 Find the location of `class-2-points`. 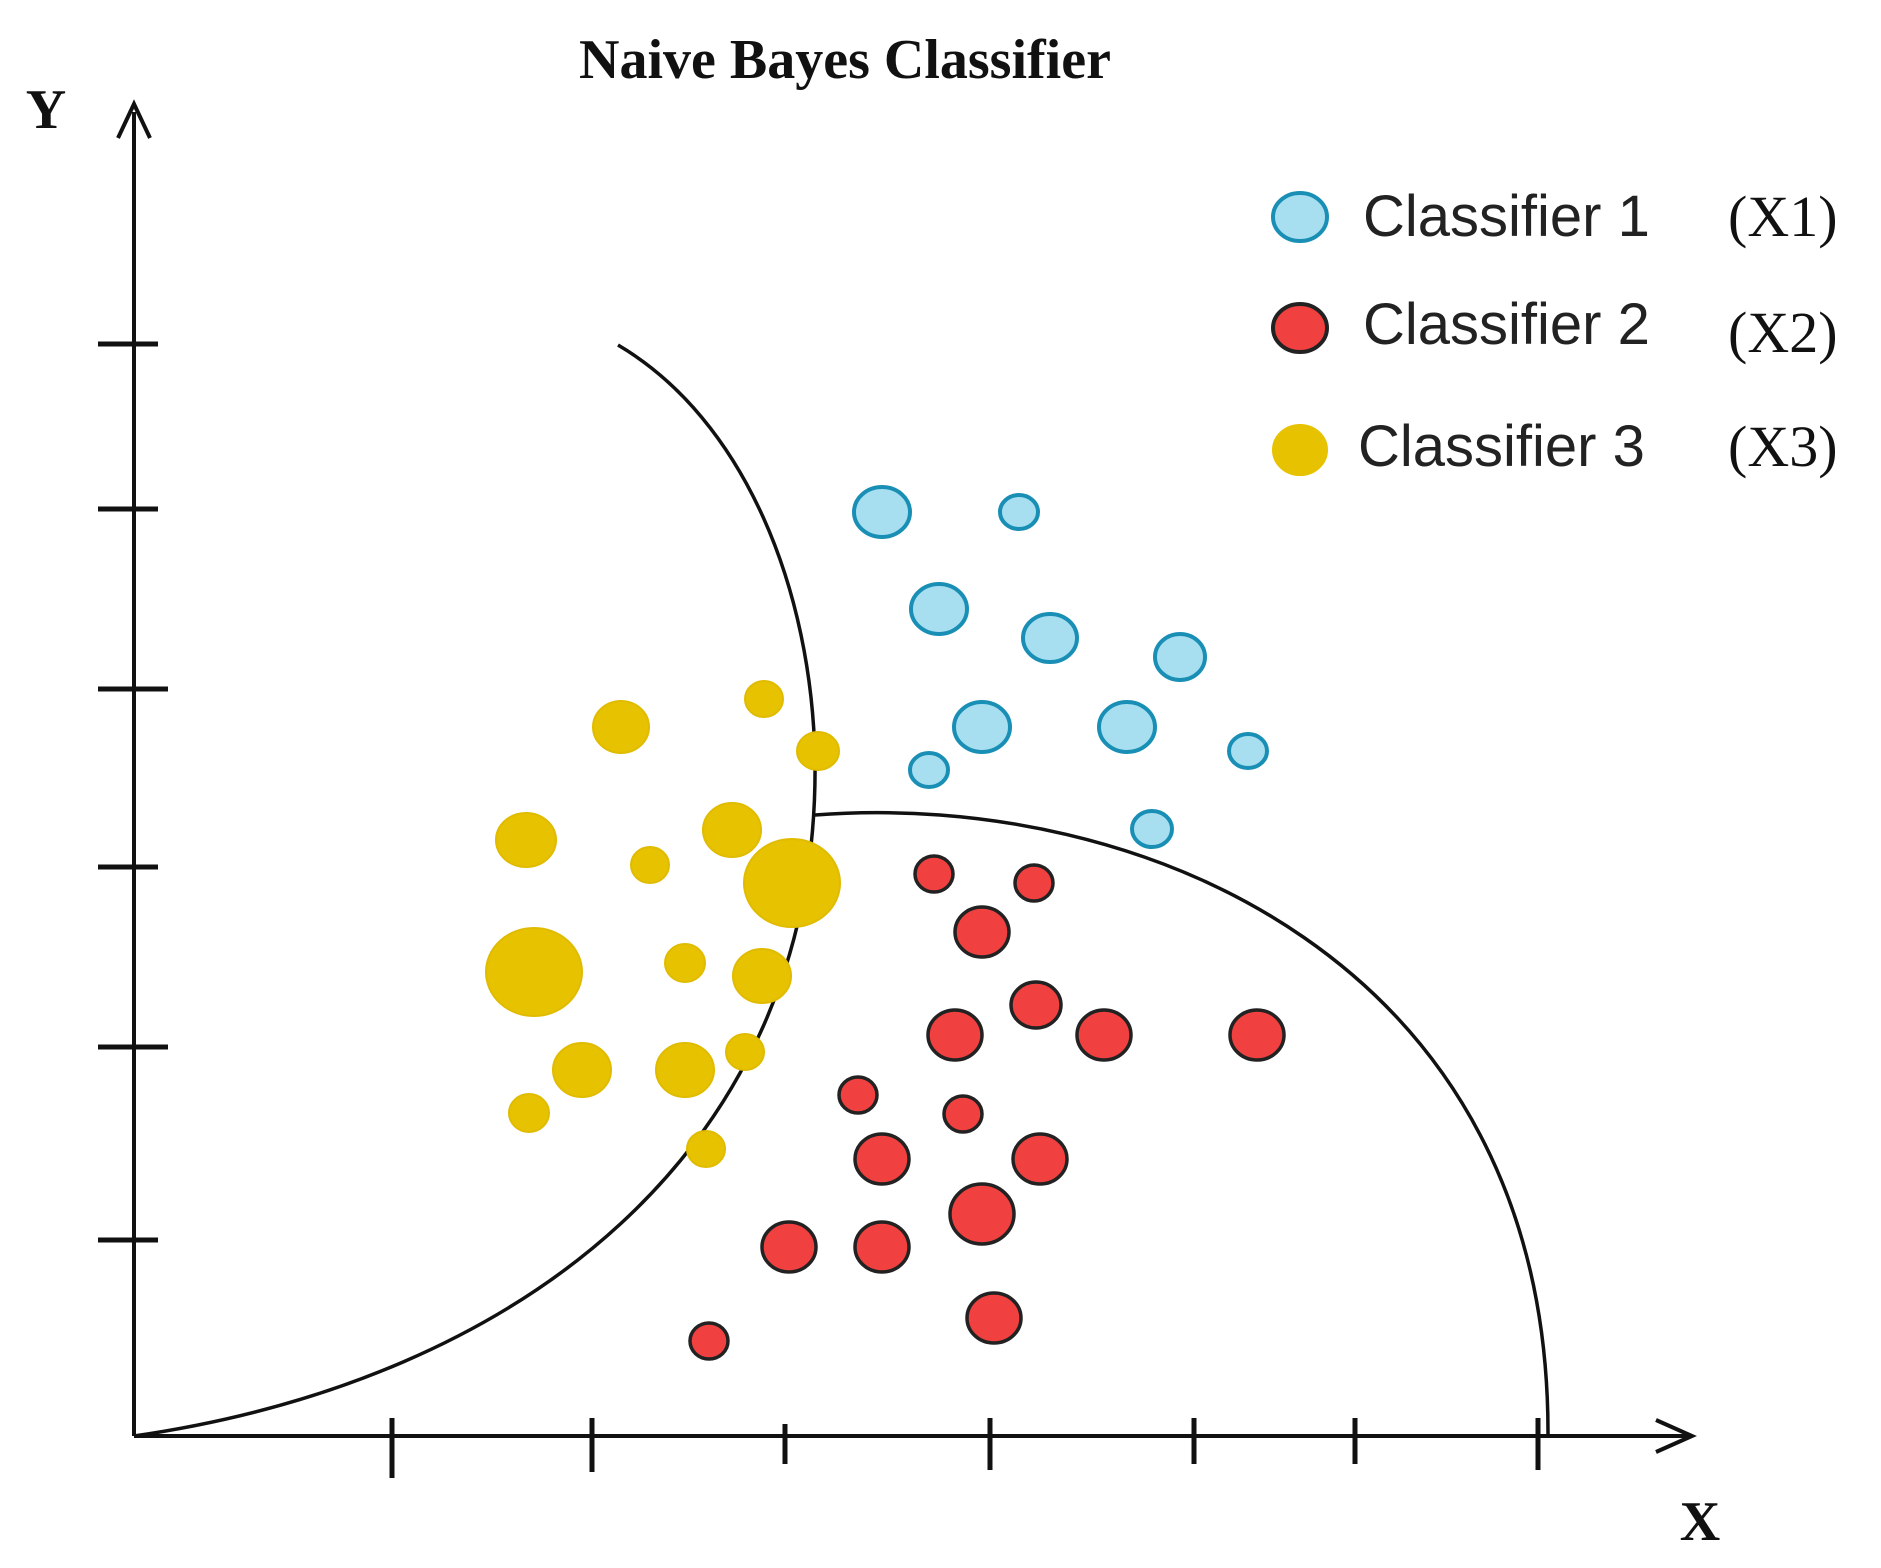

class-2-points is located at coordinates (987, 1107).